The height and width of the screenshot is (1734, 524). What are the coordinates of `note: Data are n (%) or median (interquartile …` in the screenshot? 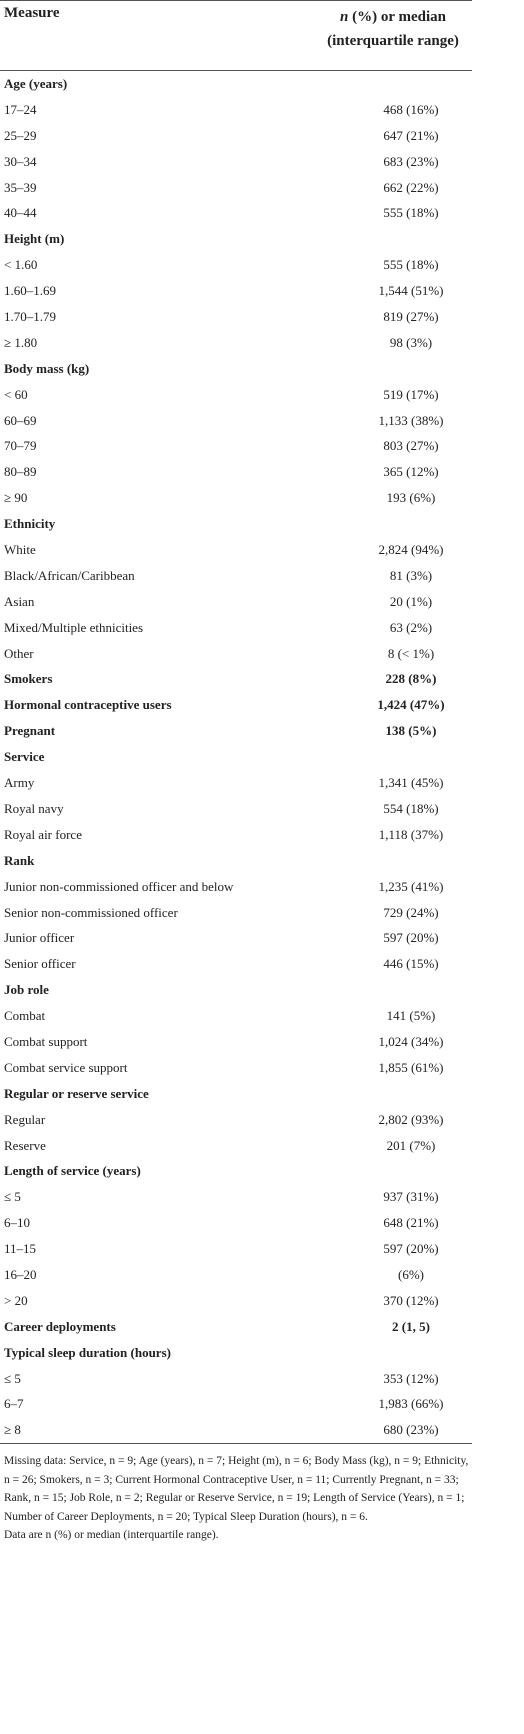 It's located at (111, 1535).